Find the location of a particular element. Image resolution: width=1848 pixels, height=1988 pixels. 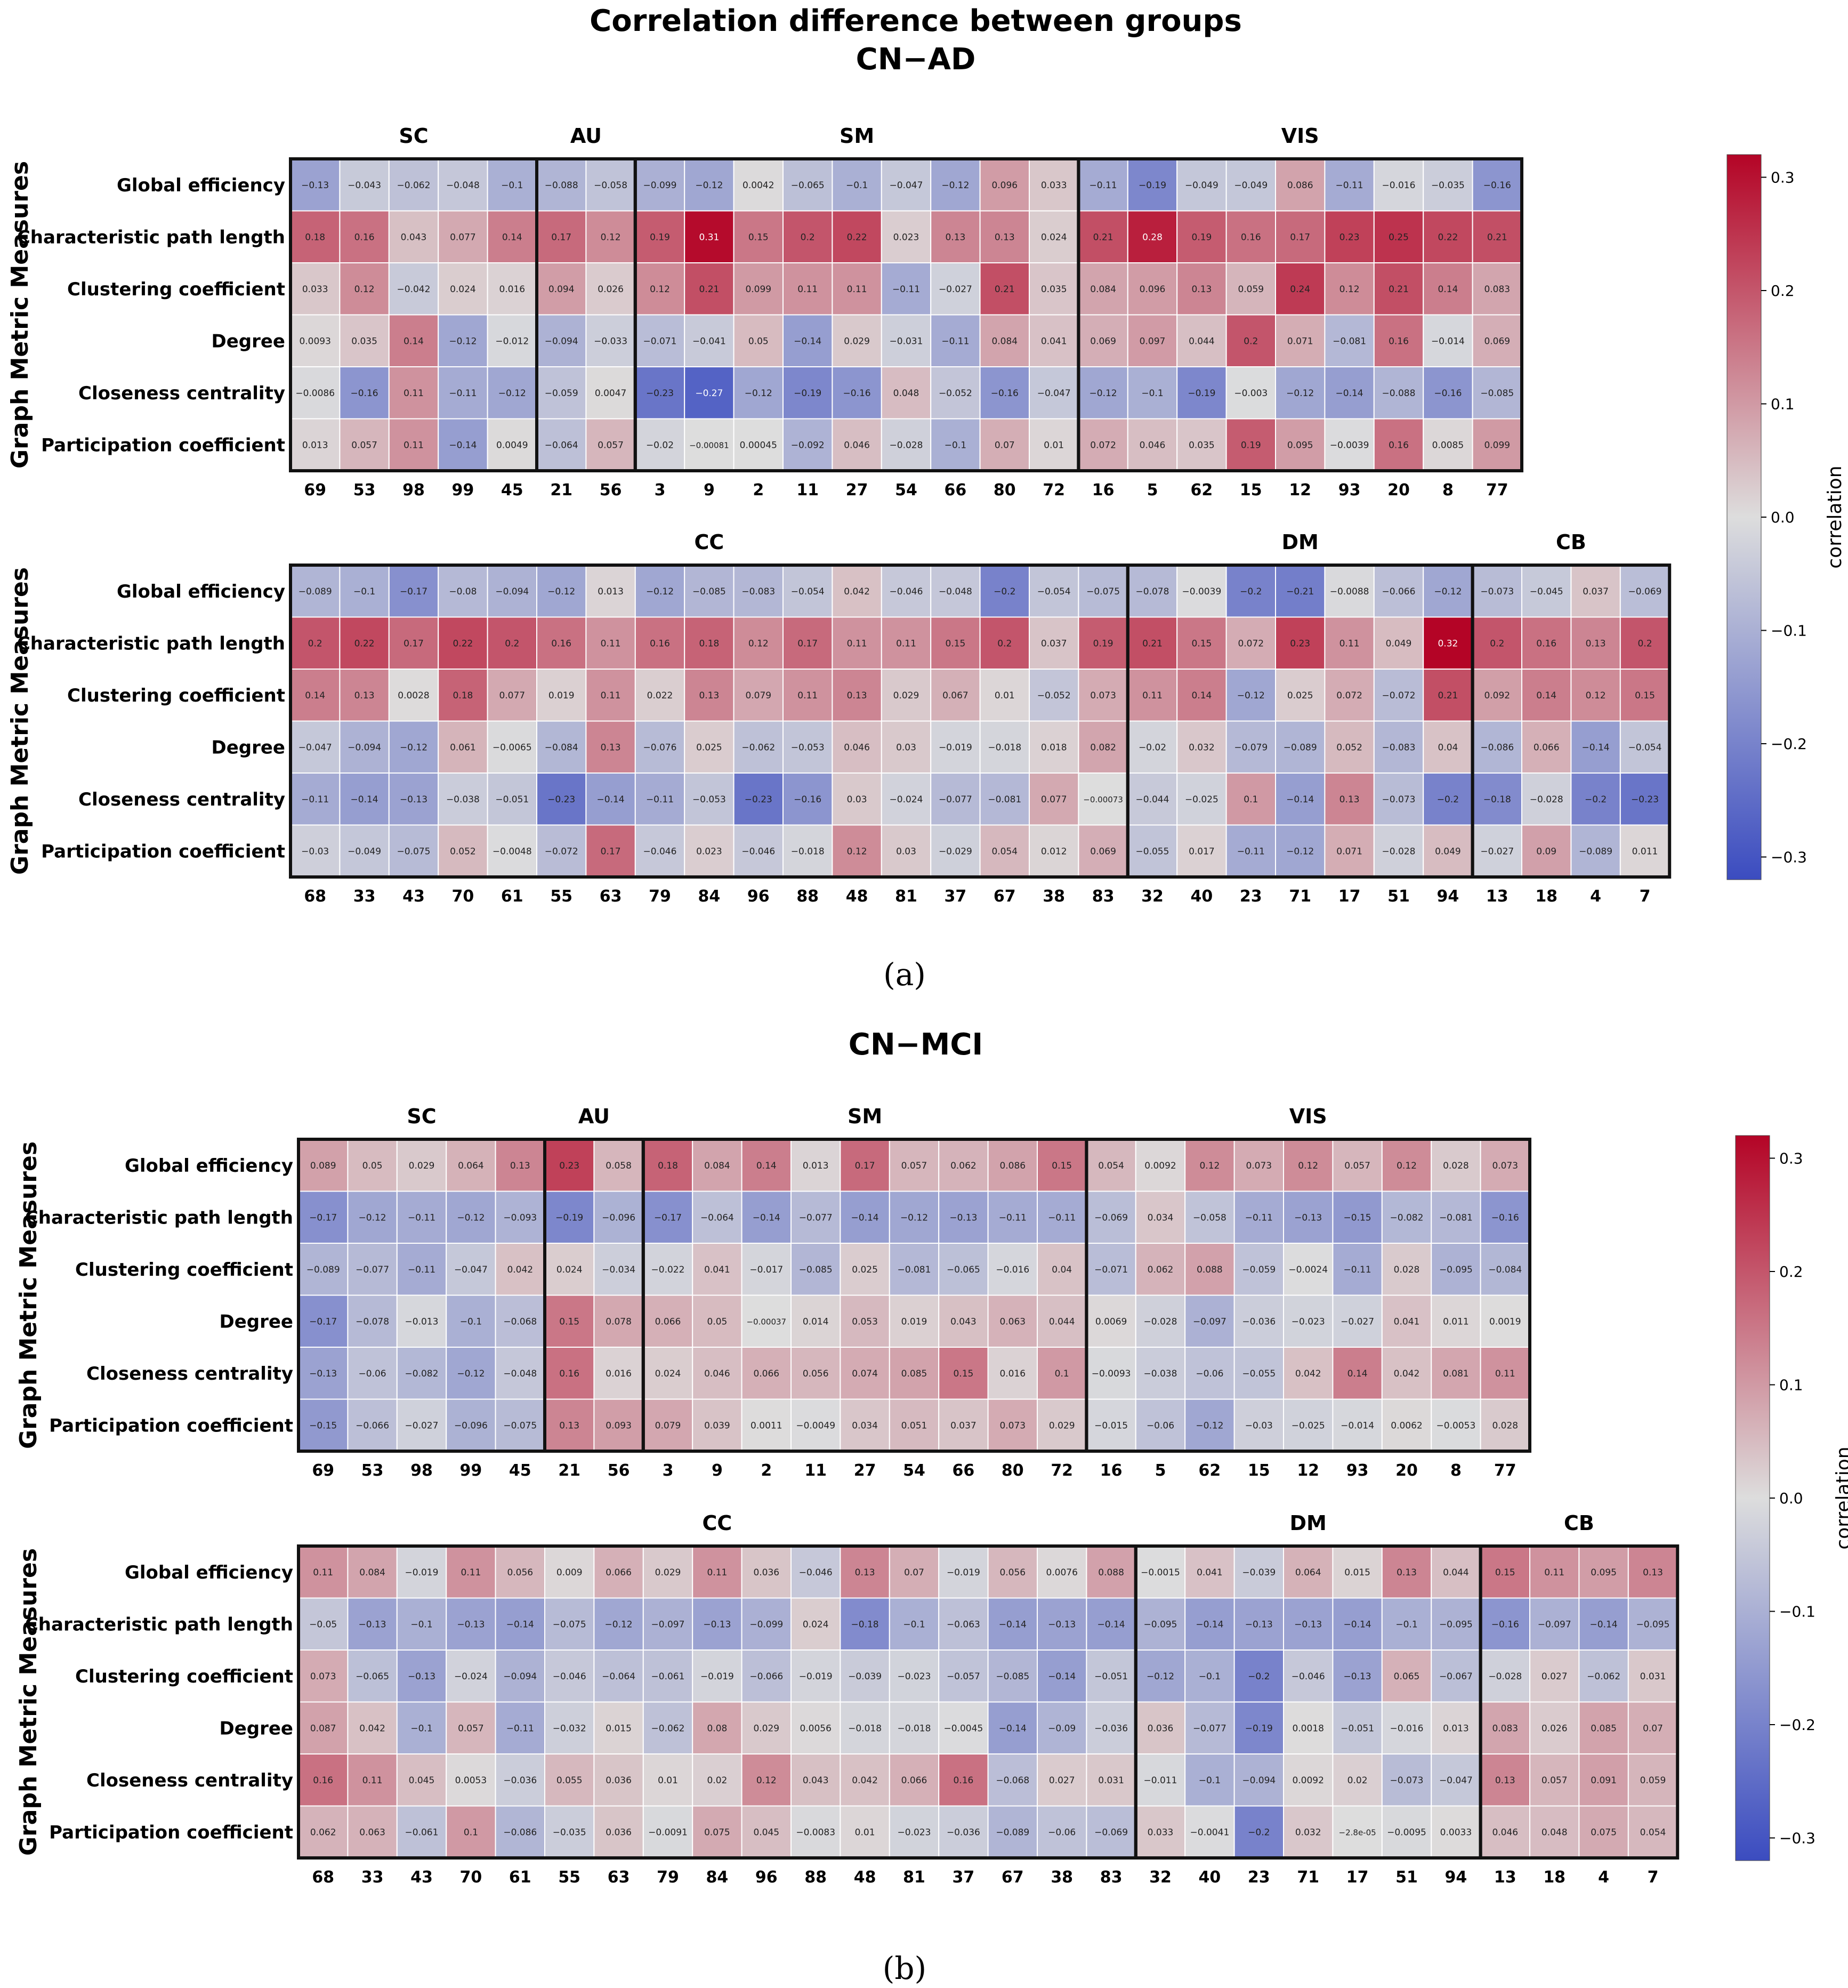

column-label: 71 is located at coordinates (1308, 1877).